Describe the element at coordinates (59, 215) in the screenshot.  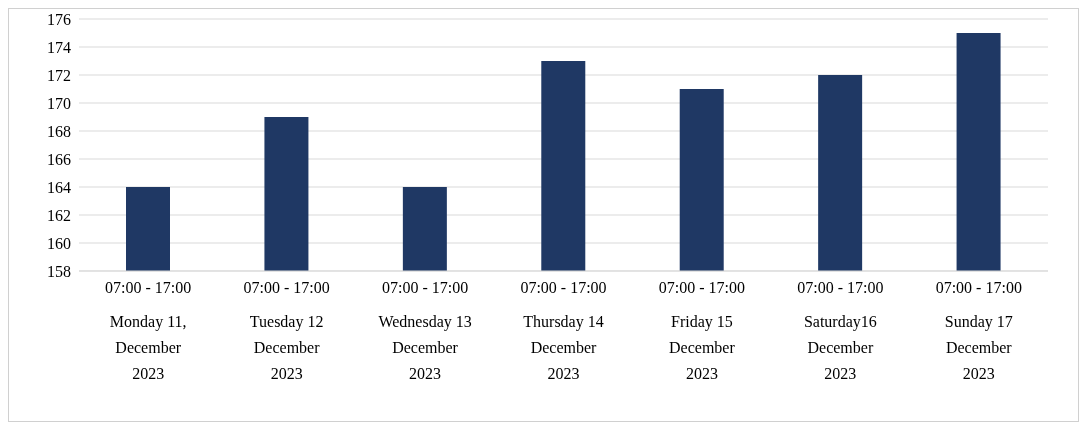
I see `y-tick-label: 162` at that location.